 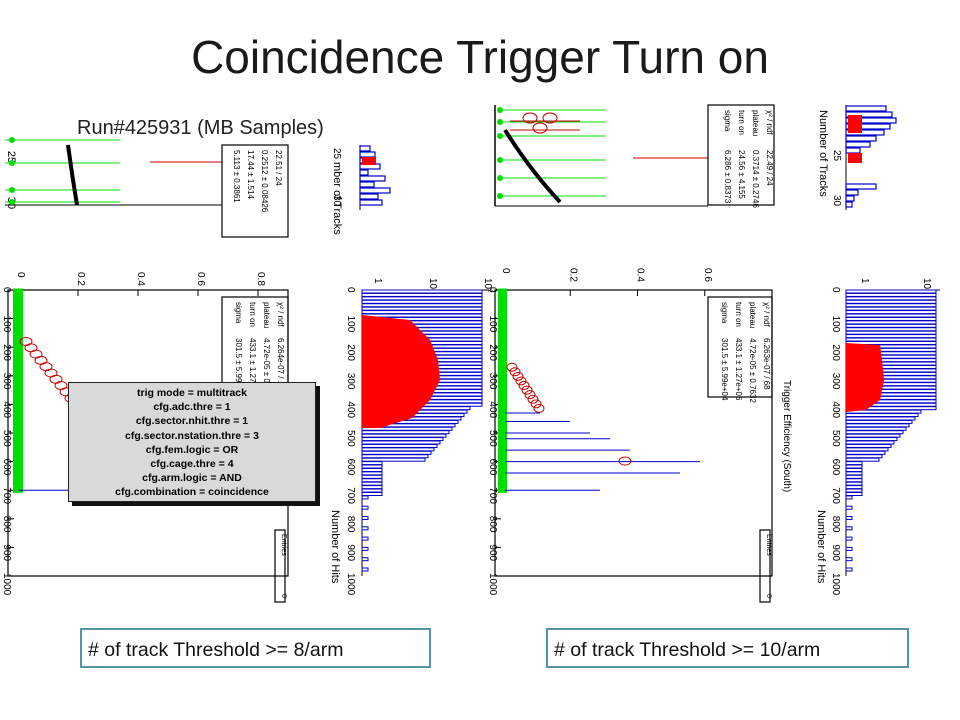 What do you see at coordinates (6, 584) in the screenshot?
I see `tick-label: 1000` at bounding box center [6, 584].